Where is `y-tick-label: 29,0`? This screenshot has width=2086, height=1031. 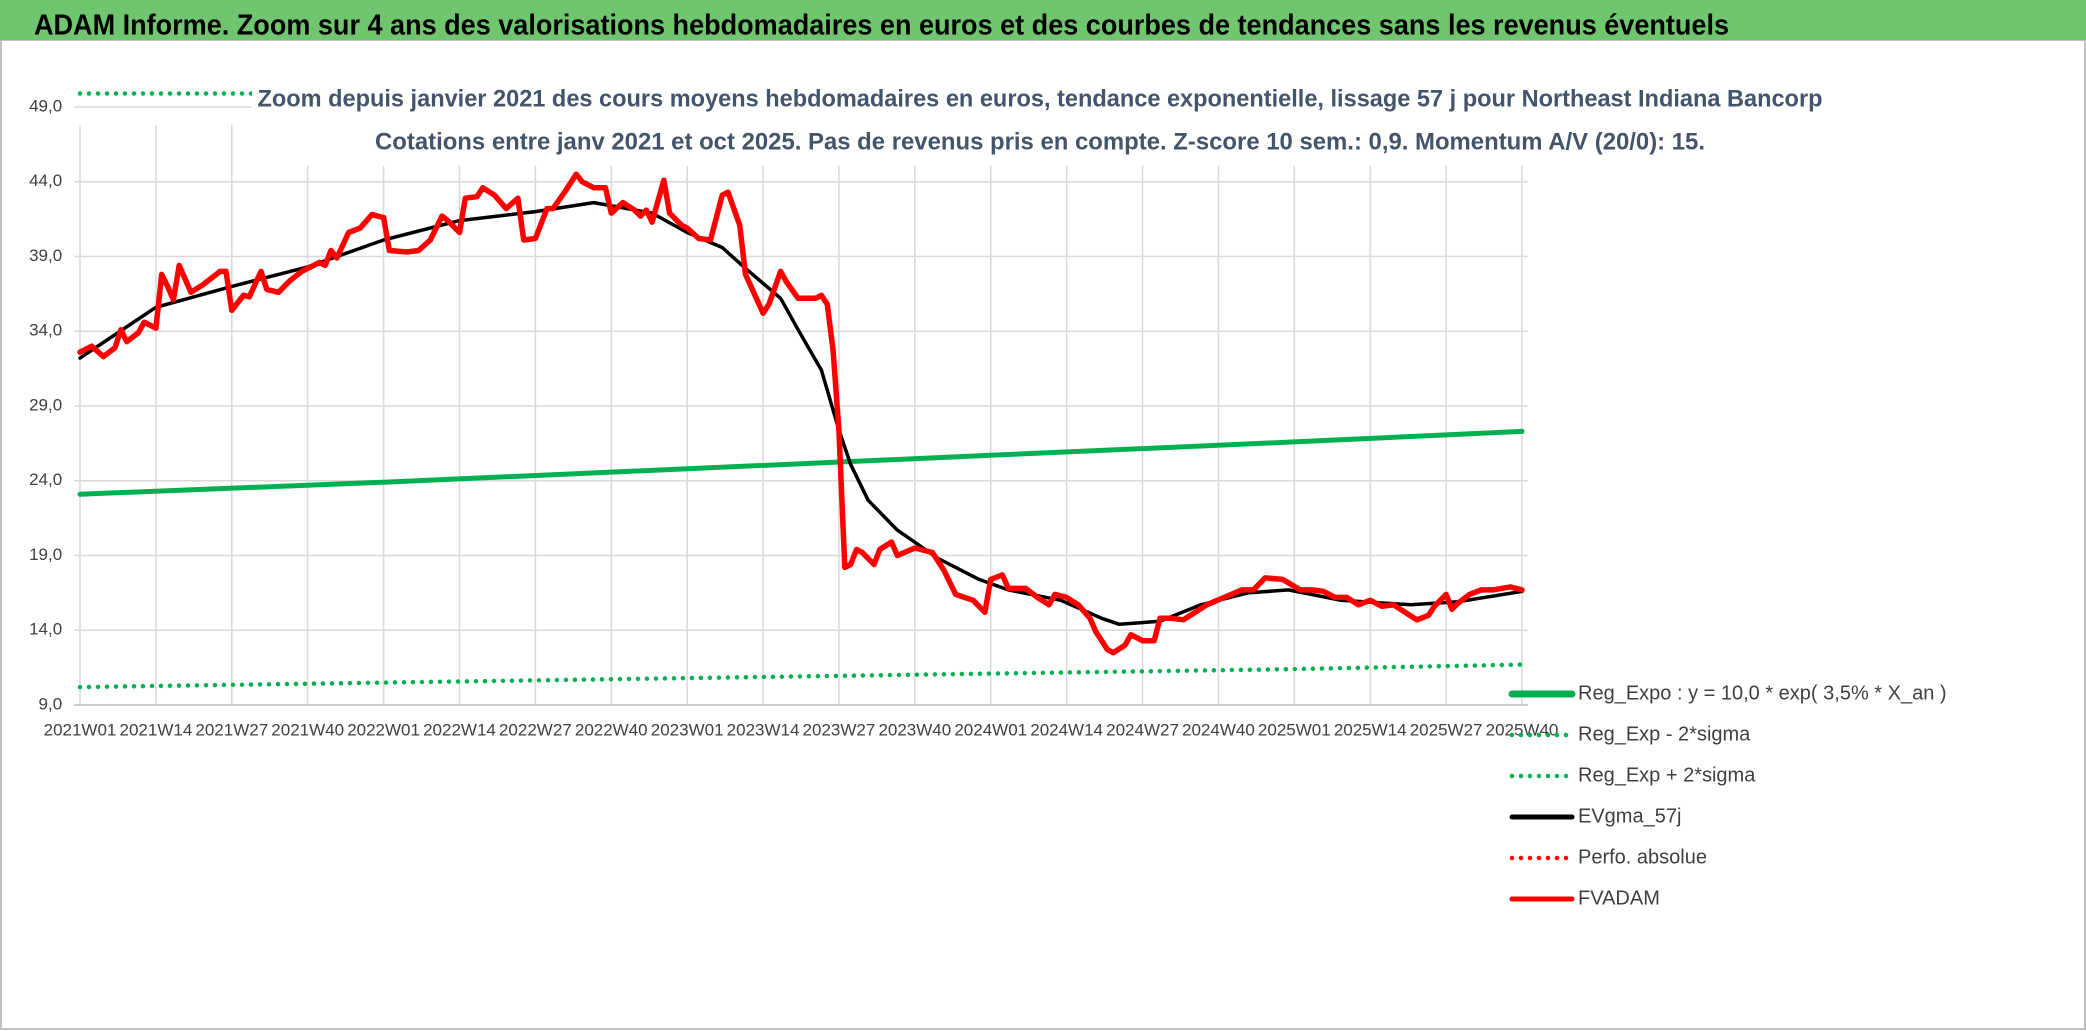 y-tick-label: 29,0 is located at coordinates (45, 404).